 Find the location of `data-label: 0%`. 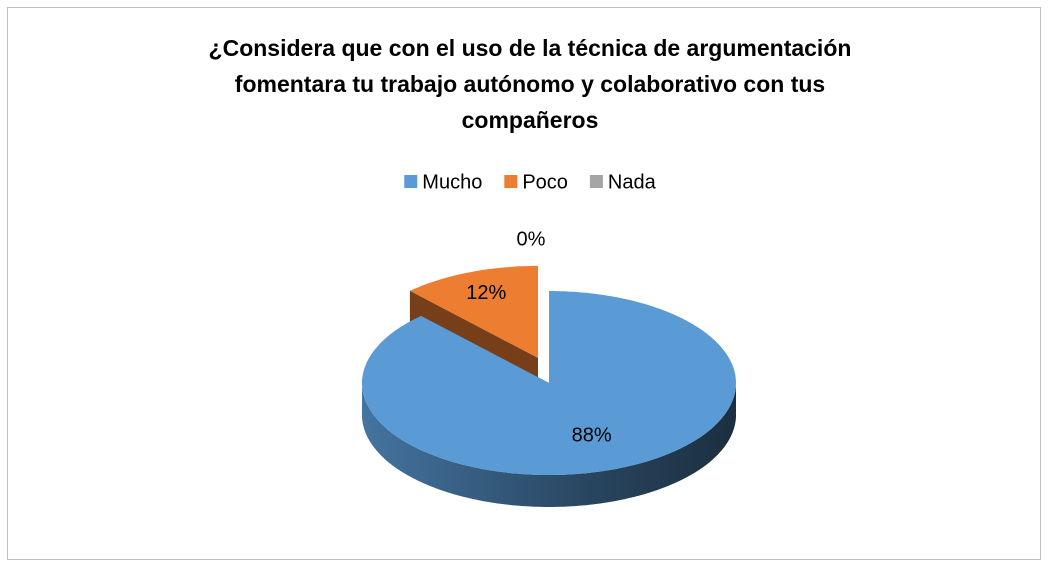

data-label: 0% is located at coordinates (531, 240).